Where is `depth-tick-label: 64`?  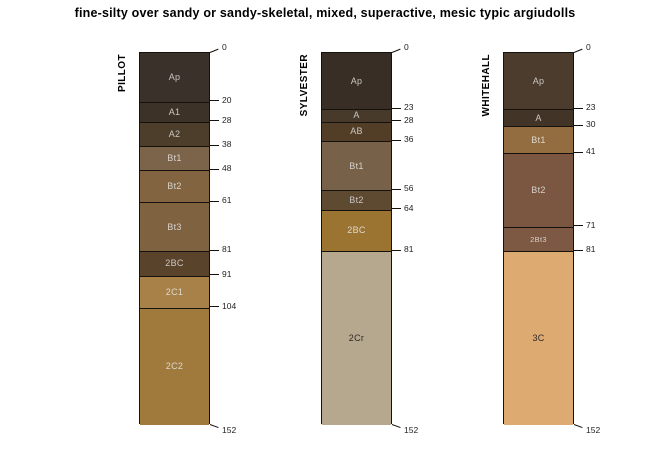
depth-tick-label: 64 is located at coordinates (409, 207).